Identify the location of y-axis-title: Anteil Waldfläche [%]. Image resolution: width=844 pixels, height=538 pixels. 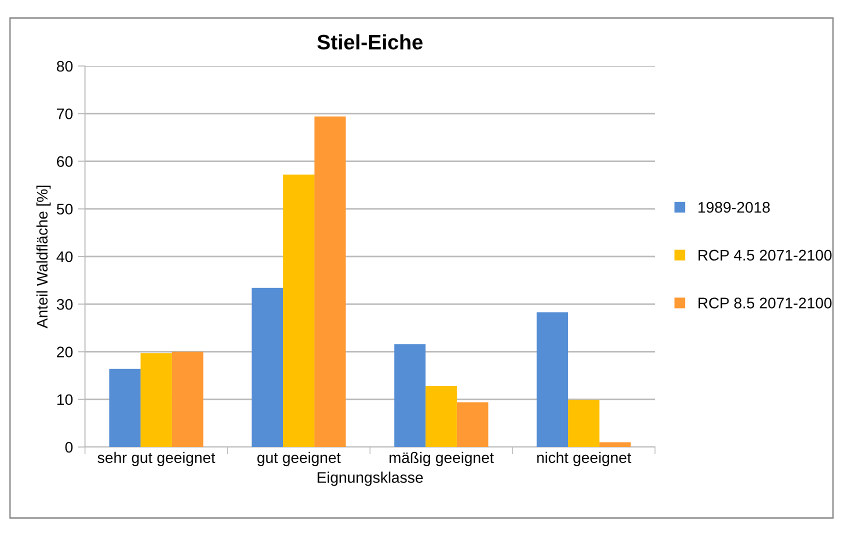
(43, 257).